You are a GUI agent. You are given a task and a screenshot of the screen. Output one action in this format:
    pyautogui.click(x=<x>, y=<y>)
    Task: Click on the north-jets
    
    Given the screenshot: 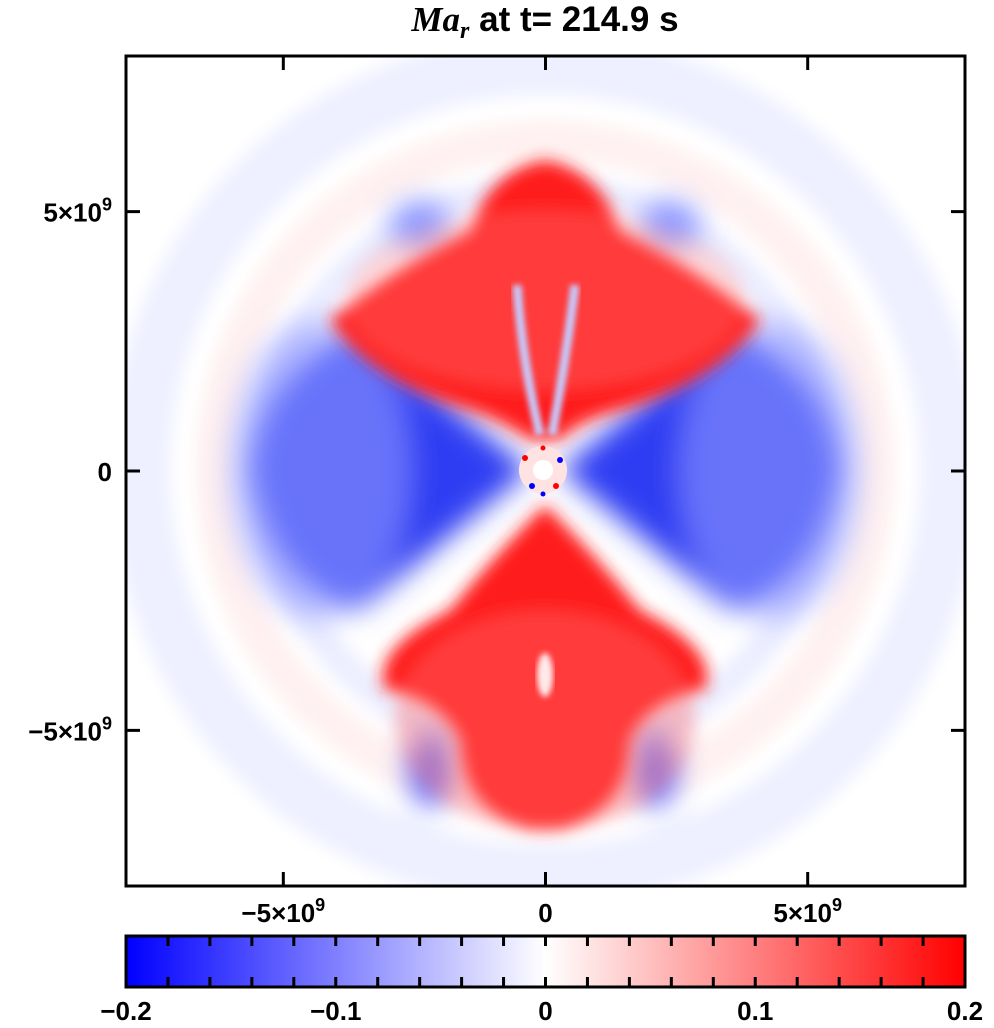 What is the action you would take?
    pyautogui.click(x=546, y=360)
    